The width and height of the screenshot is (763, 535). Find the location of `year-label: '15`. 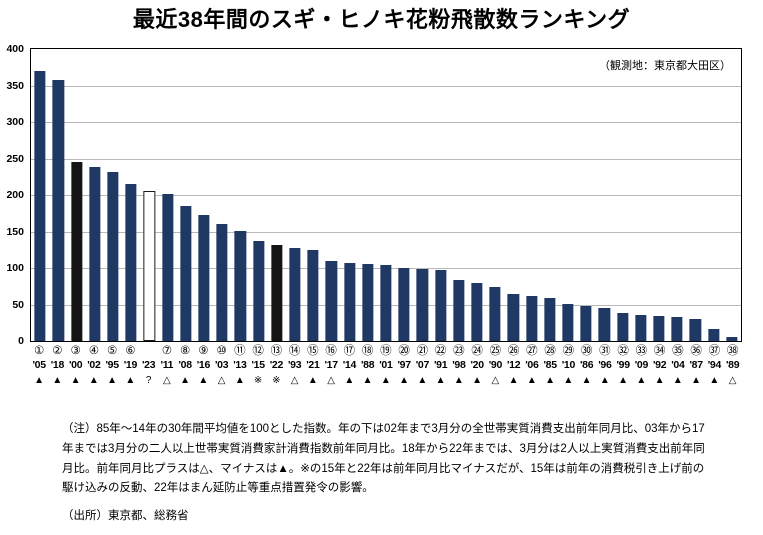

year-label: '15 is located at coordinates (258, 365).